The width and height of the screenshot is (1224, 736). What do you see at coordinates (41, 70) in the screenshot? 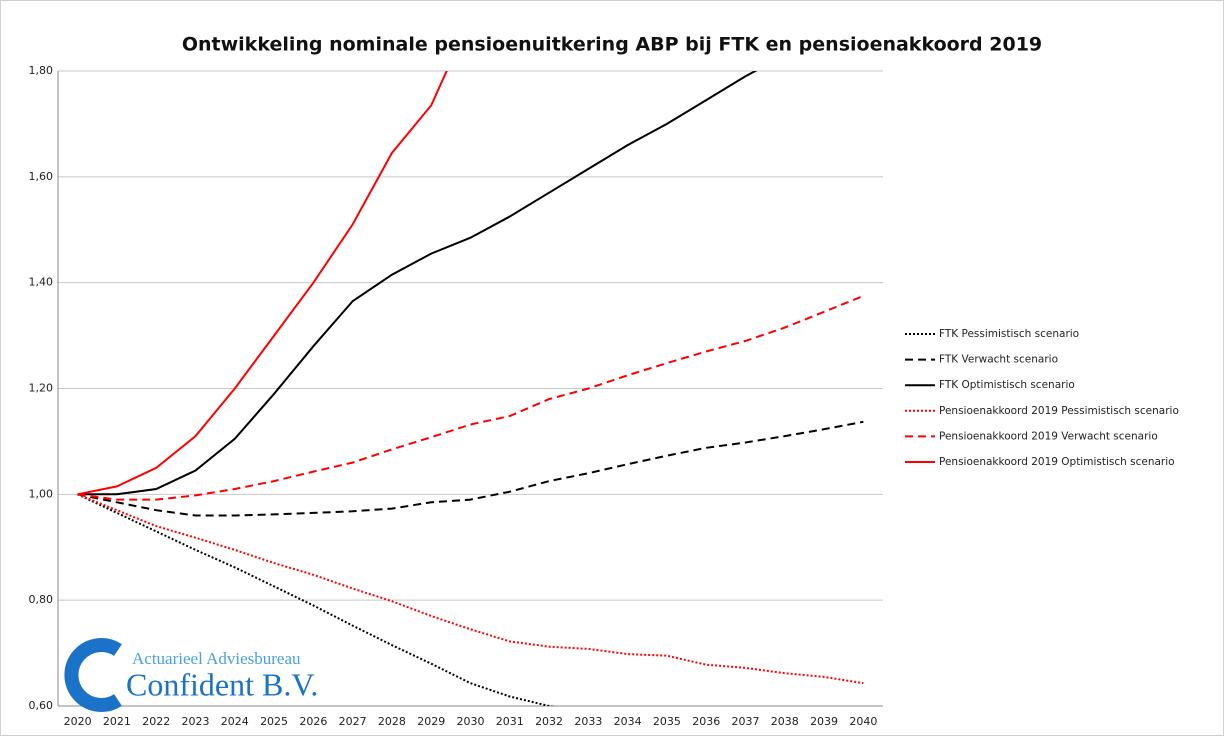
I see `y-tick-label: 1,80` at bounding box center [41, 70].